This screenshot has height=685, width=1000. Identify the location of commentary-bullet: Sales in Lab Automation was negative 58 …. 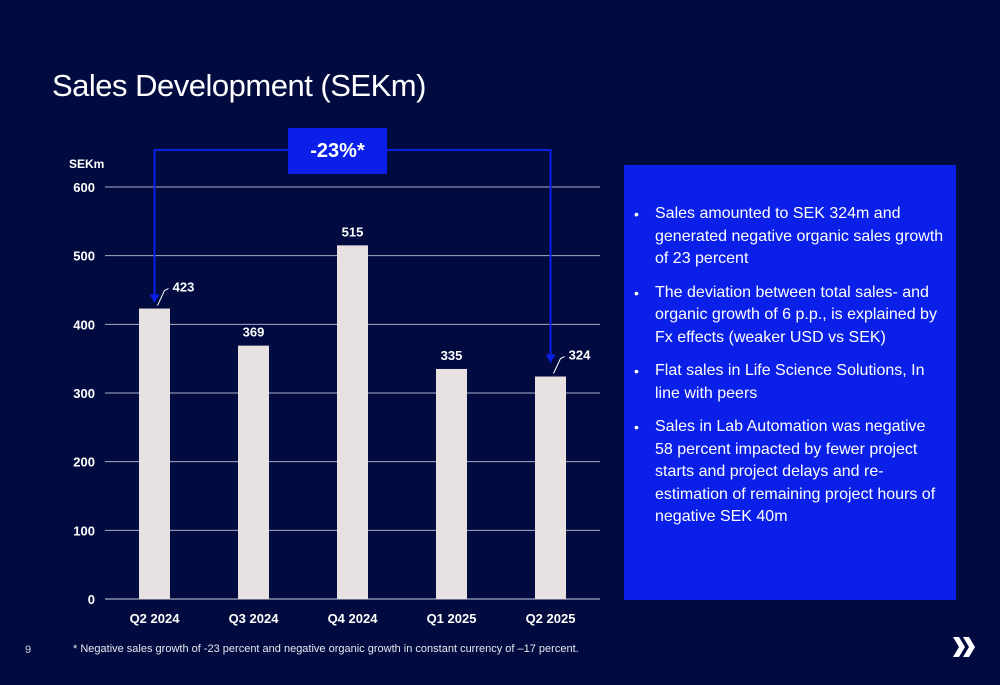
(789, 472).